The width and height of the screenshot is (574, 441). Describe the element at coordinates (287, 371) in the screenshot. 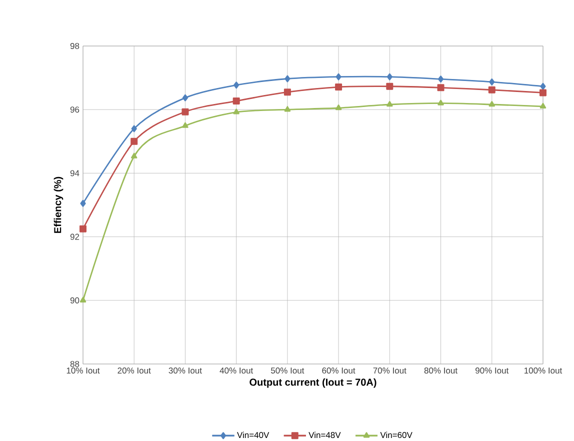

I see `x-tick-label: 50% Iout` at that location.